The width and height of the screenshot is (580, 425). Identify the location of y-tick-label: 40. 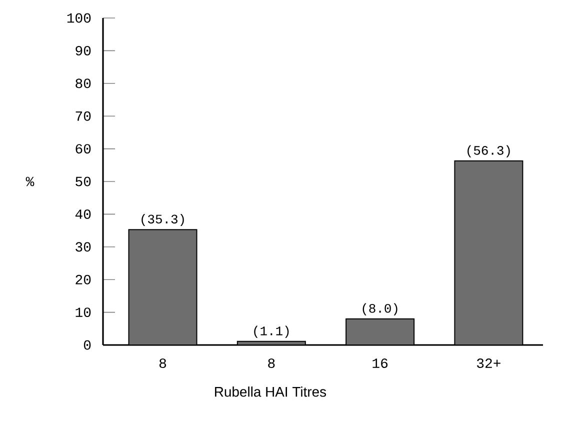
(83, 214).